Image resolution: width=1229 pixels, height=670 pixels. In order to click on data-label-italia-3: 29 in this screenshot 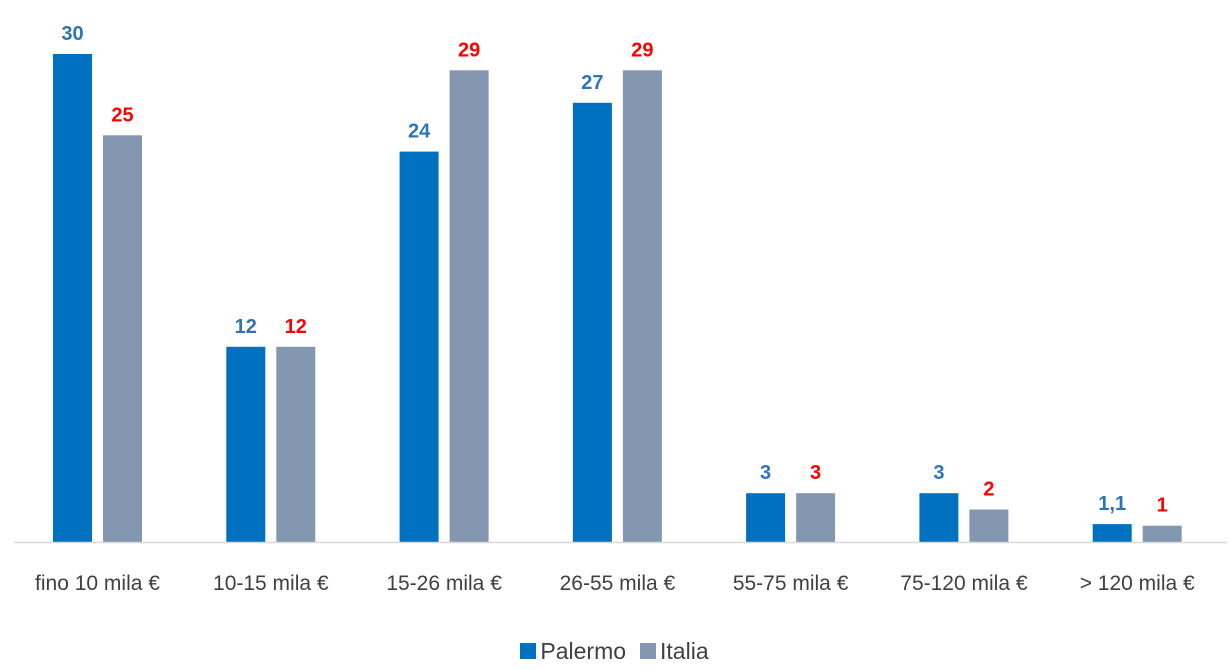, I will do `click(642, 50)`.